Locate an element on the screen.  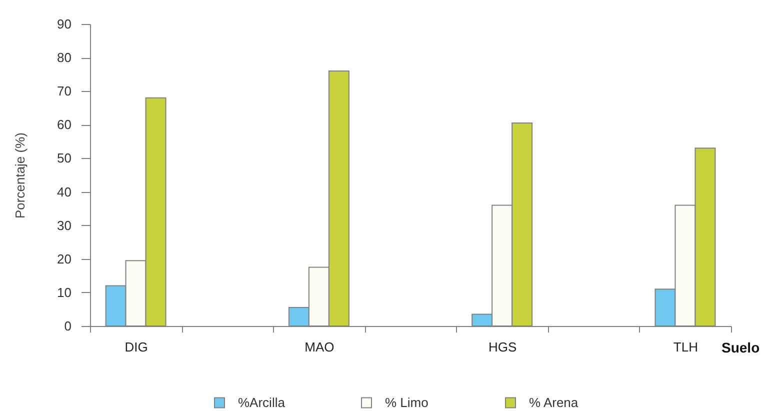
x-axis-title: Suelo is located at coordinates (741, 348).